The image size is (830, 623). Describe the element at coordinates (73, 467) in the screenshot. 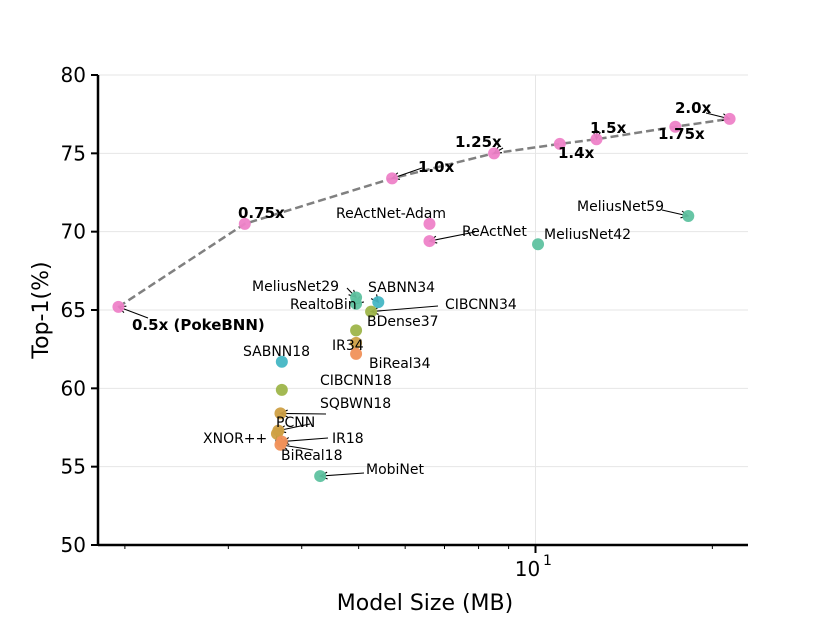

I see `y-tick-label: 55` at that location.